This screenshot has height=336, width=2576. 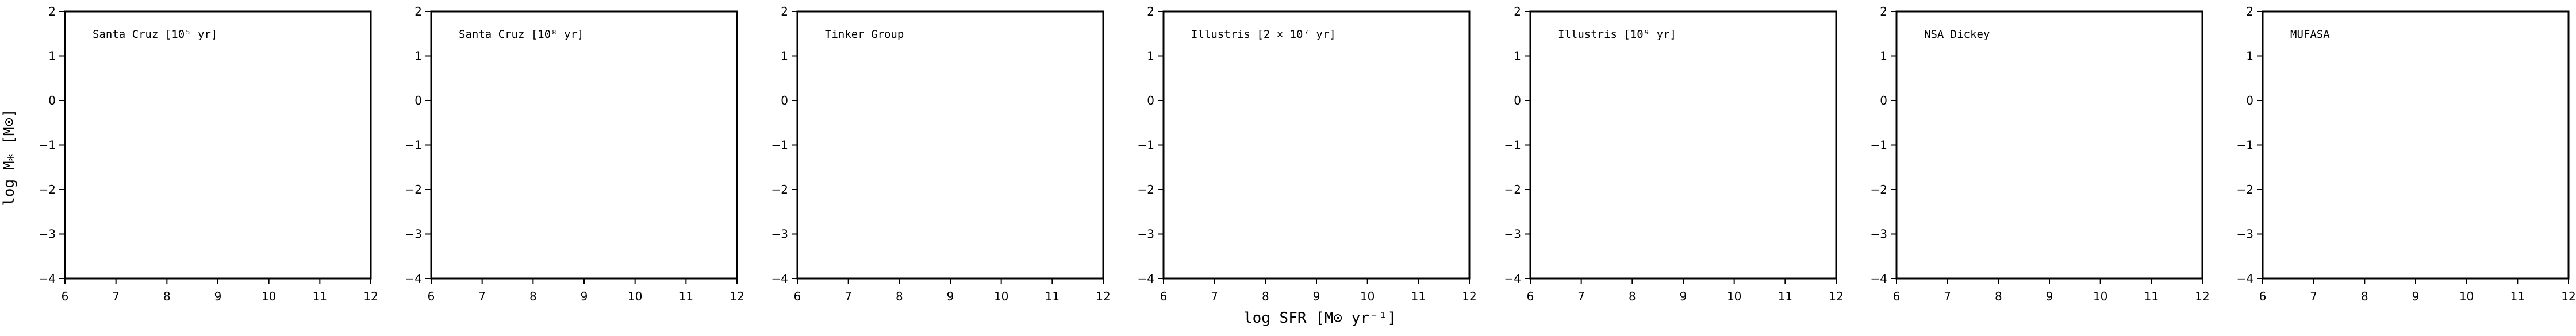 What do you see at coordinates (1320, 318) in the screenshot?
I see `x-axis-label: log SFR [M⊙ yr⁻¹]` at bounding box center [1320, 318].